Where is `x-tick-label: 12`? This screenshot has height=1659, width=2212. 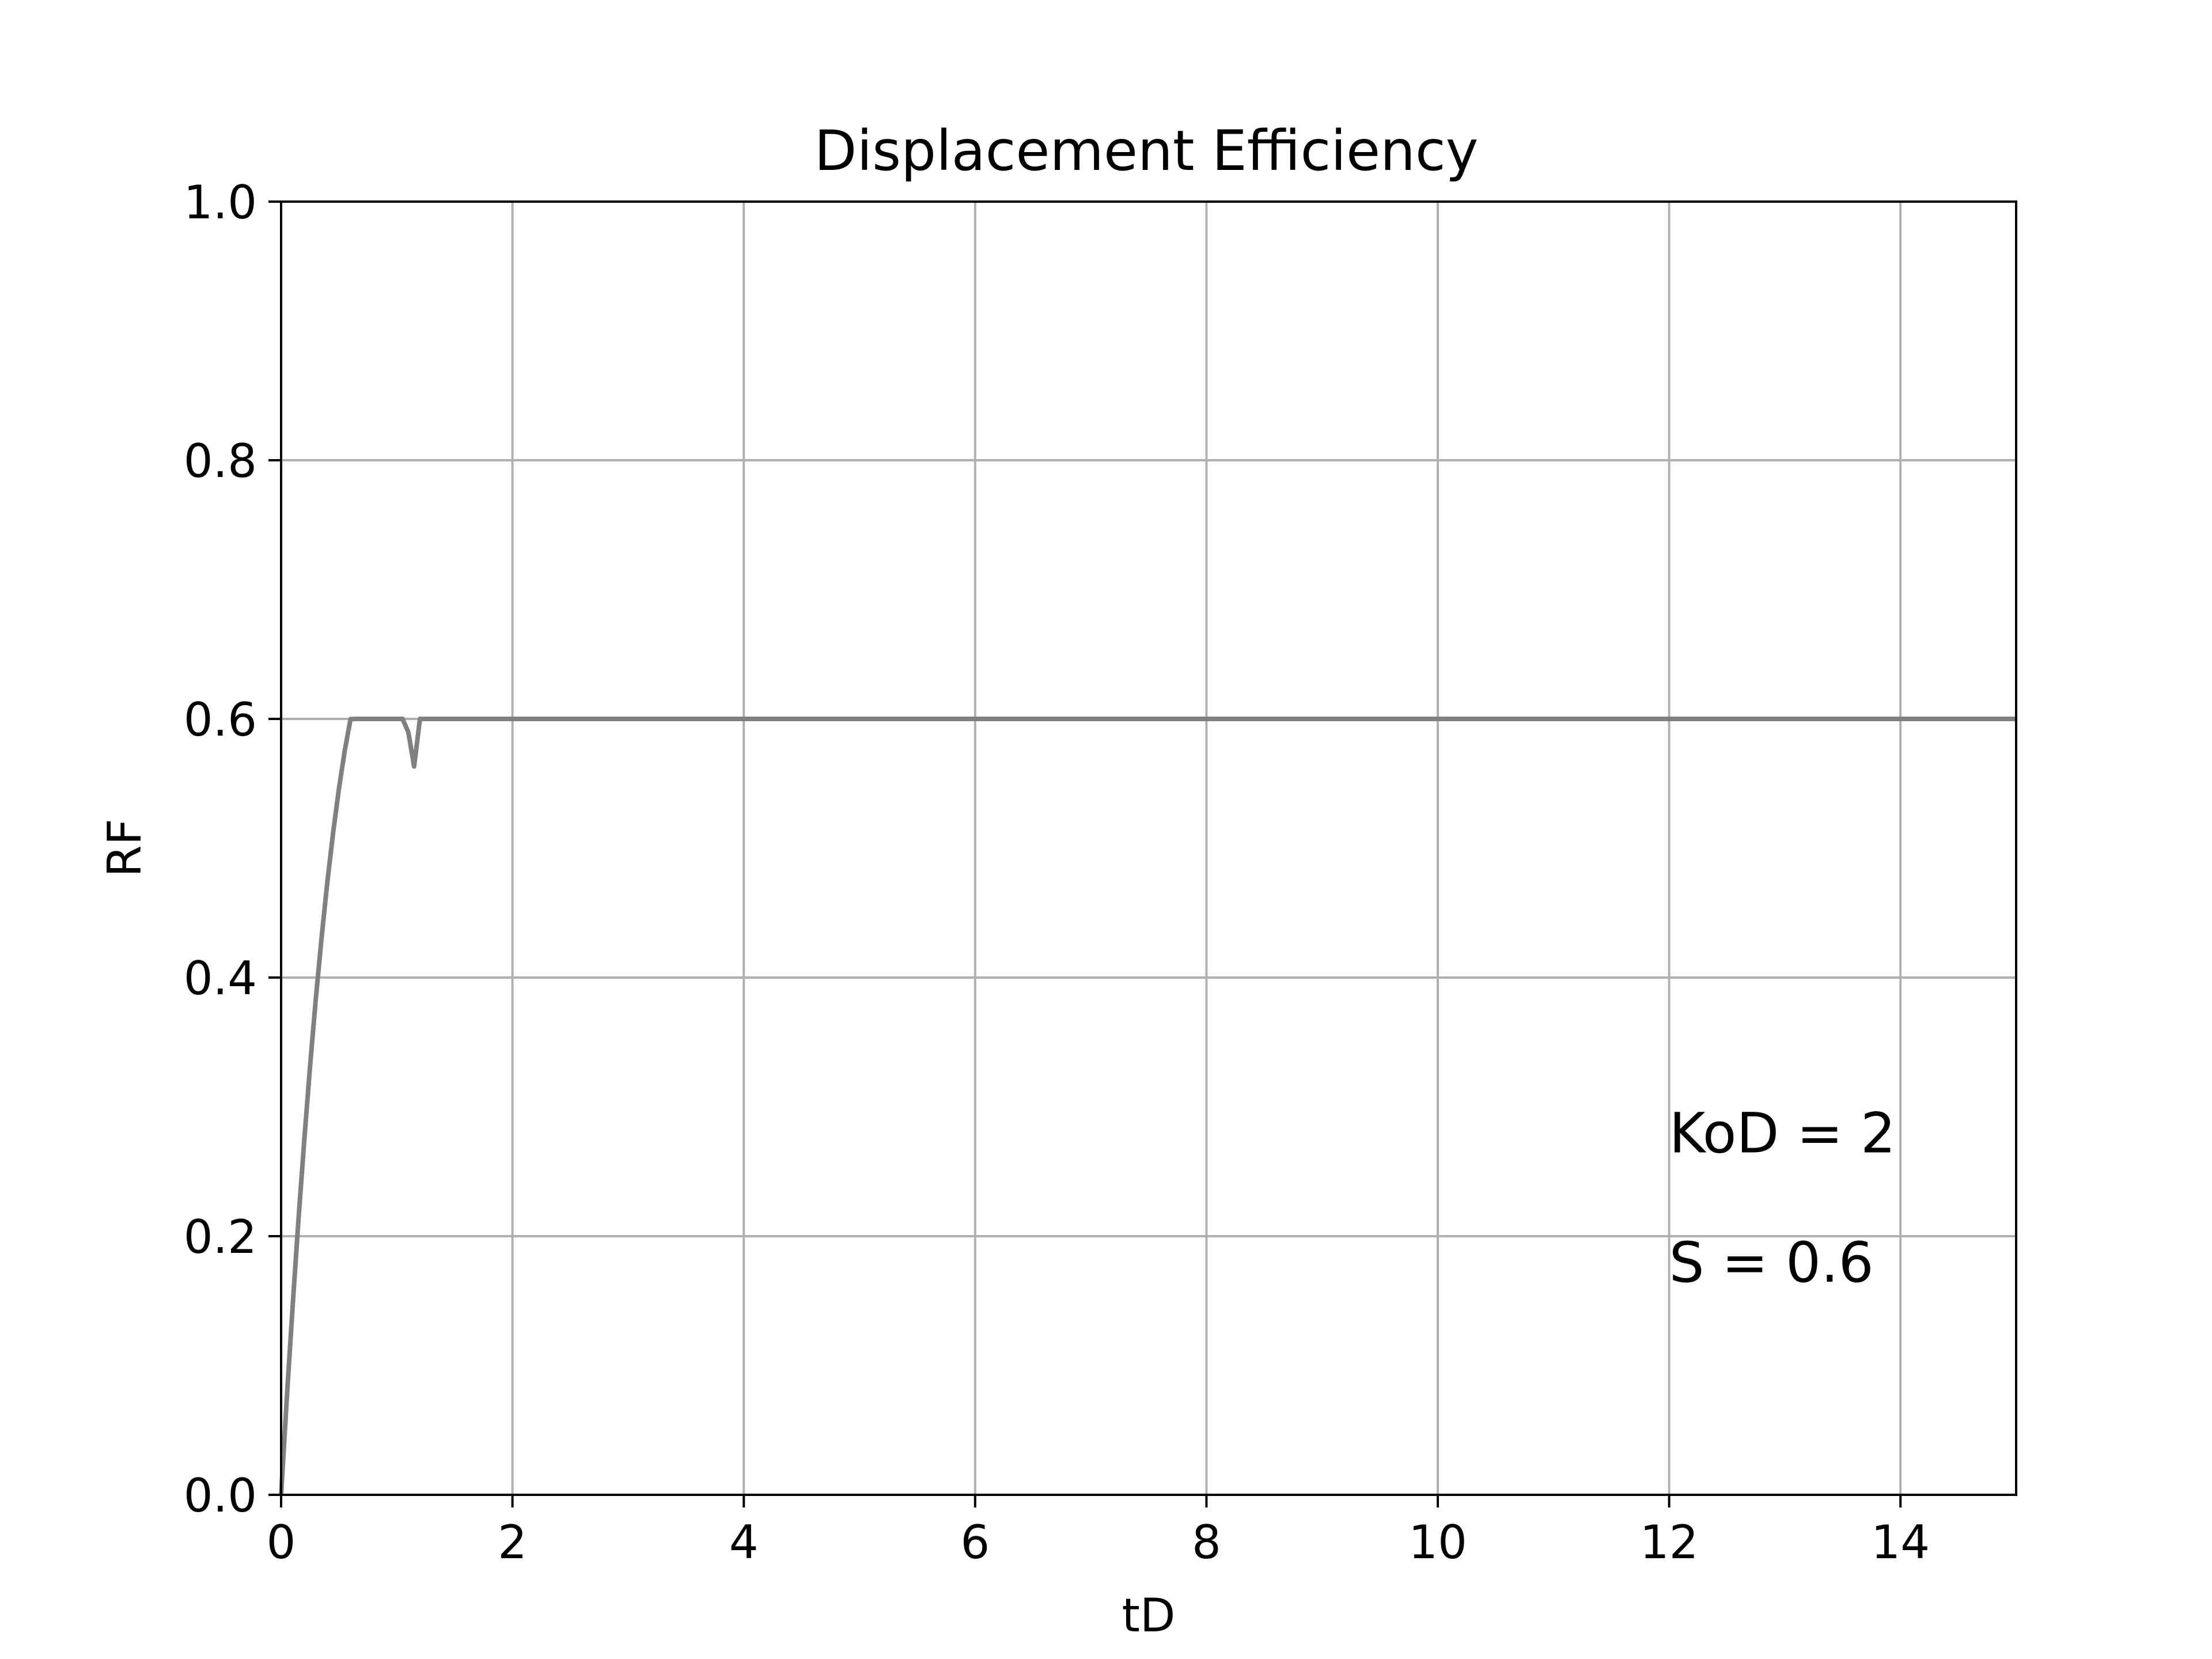 x-tick-label: 12 is located at coordinates (1669, 1542).